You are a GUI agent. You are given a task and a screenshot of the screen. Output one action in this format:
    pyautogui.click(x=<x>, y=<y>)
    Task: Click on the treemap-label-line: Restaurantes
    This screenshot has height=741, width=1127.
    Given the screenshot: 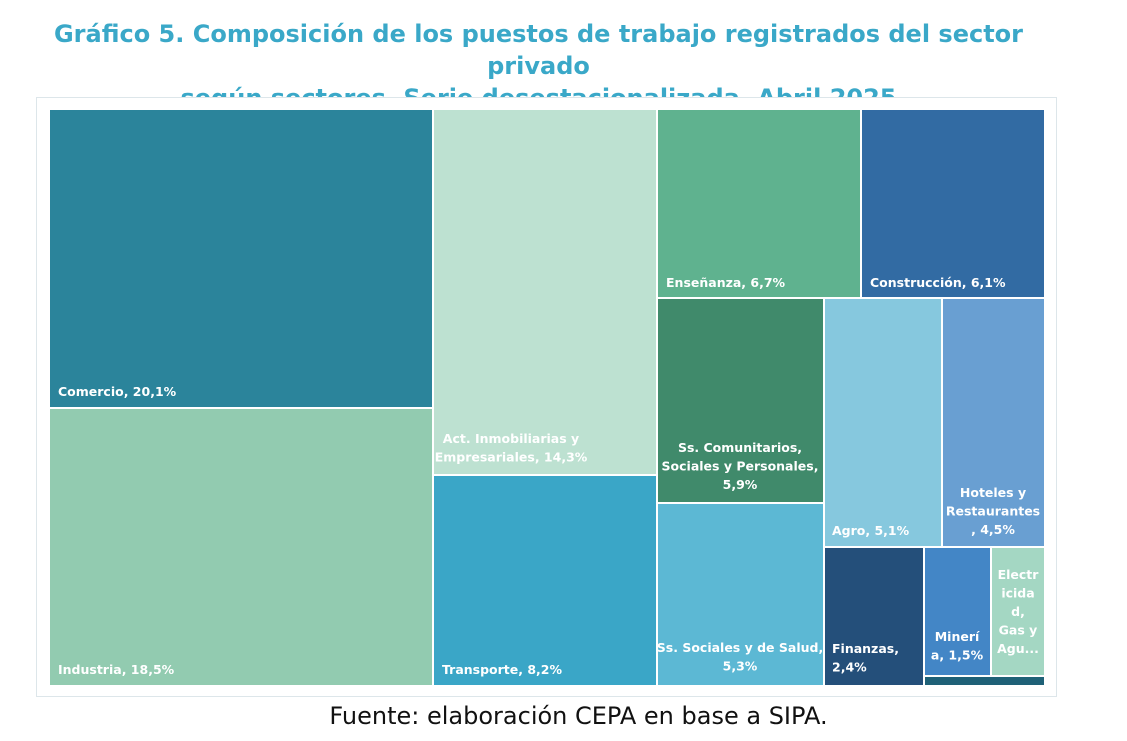 What is the action you would take?
    pyautogui.click(x=993, y=511)
    